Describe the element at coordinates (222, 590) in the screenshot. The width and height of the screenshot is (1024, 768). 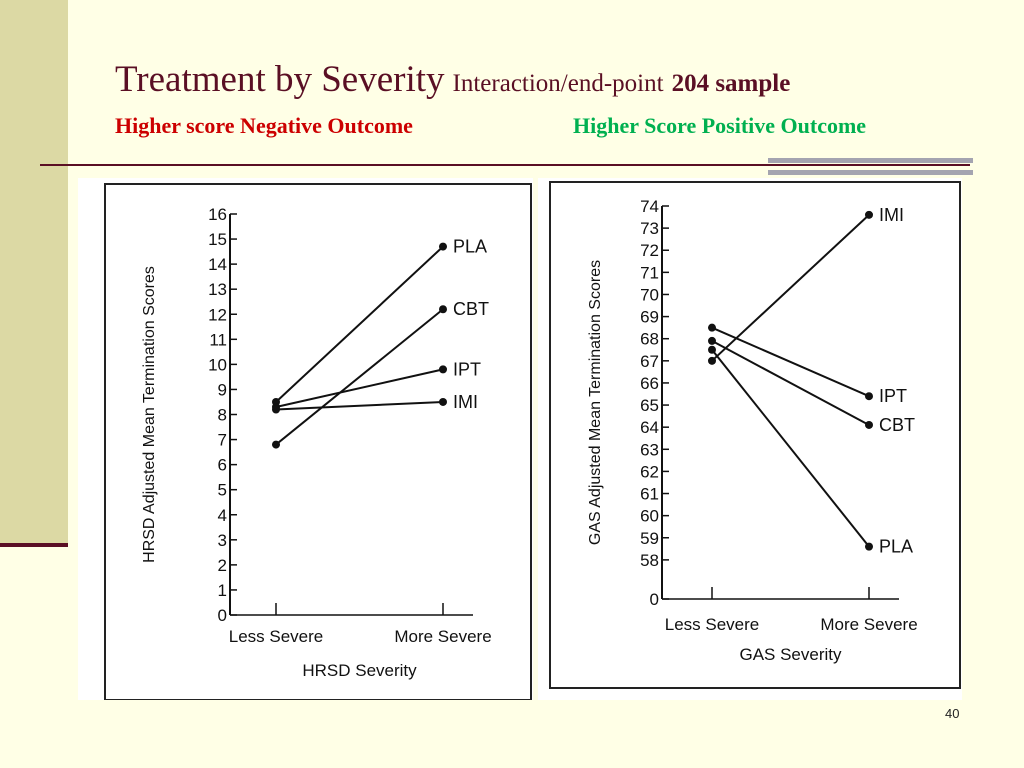
I see `y-tick-label: 1` at that location.